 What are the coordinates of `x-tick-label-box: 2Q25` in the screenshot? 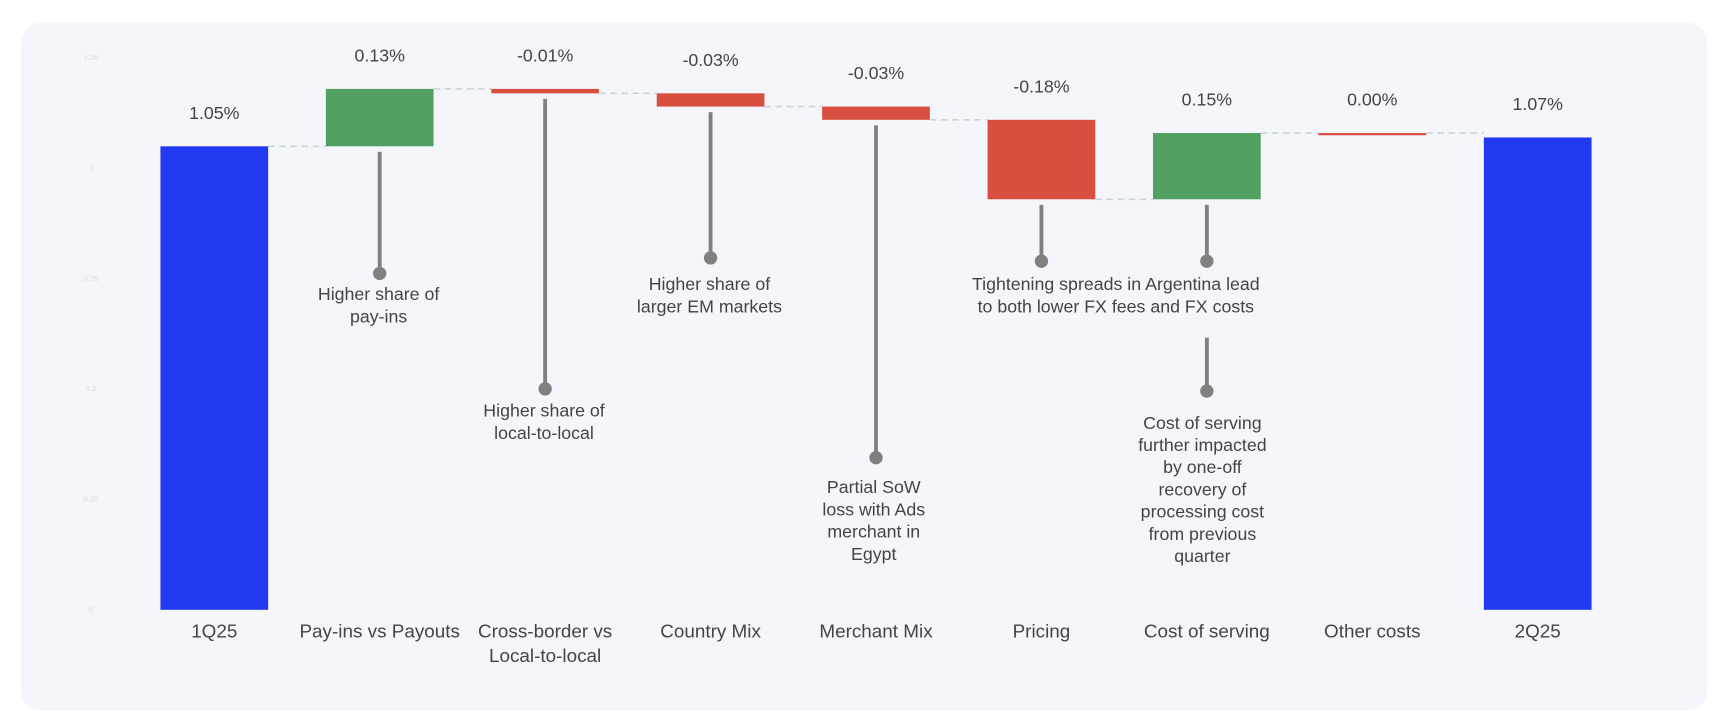 It's located at (1537, 631).